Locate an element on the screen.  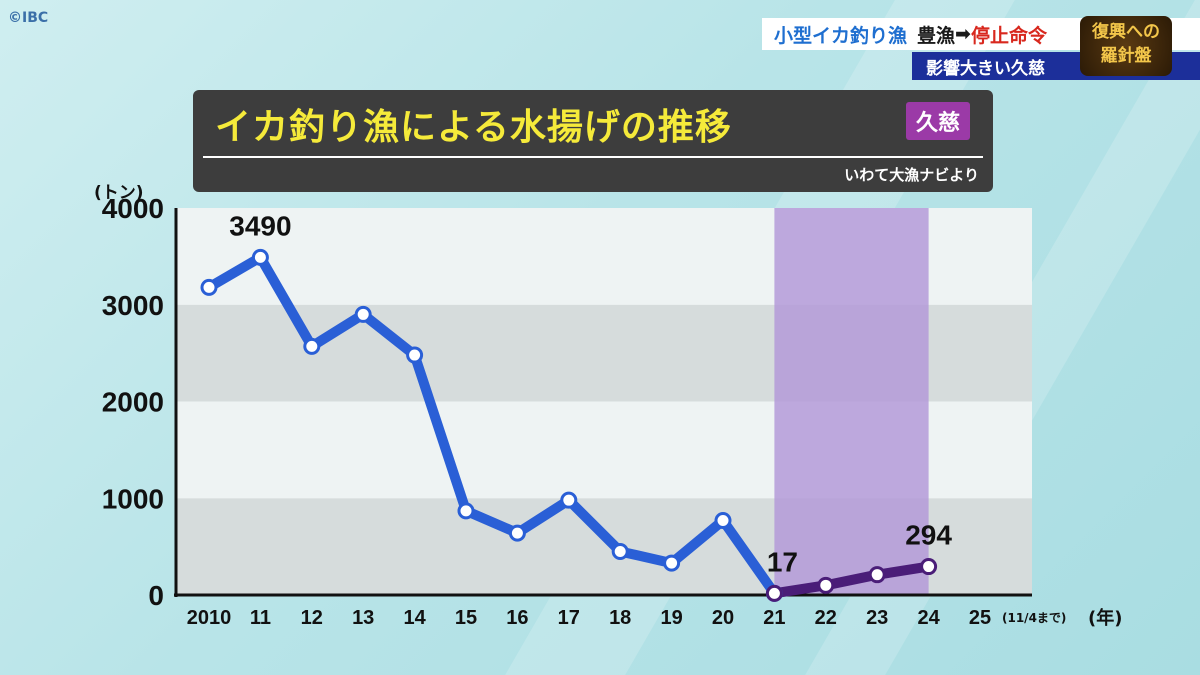
data-label: 17 is located at coordinates (782, 561).